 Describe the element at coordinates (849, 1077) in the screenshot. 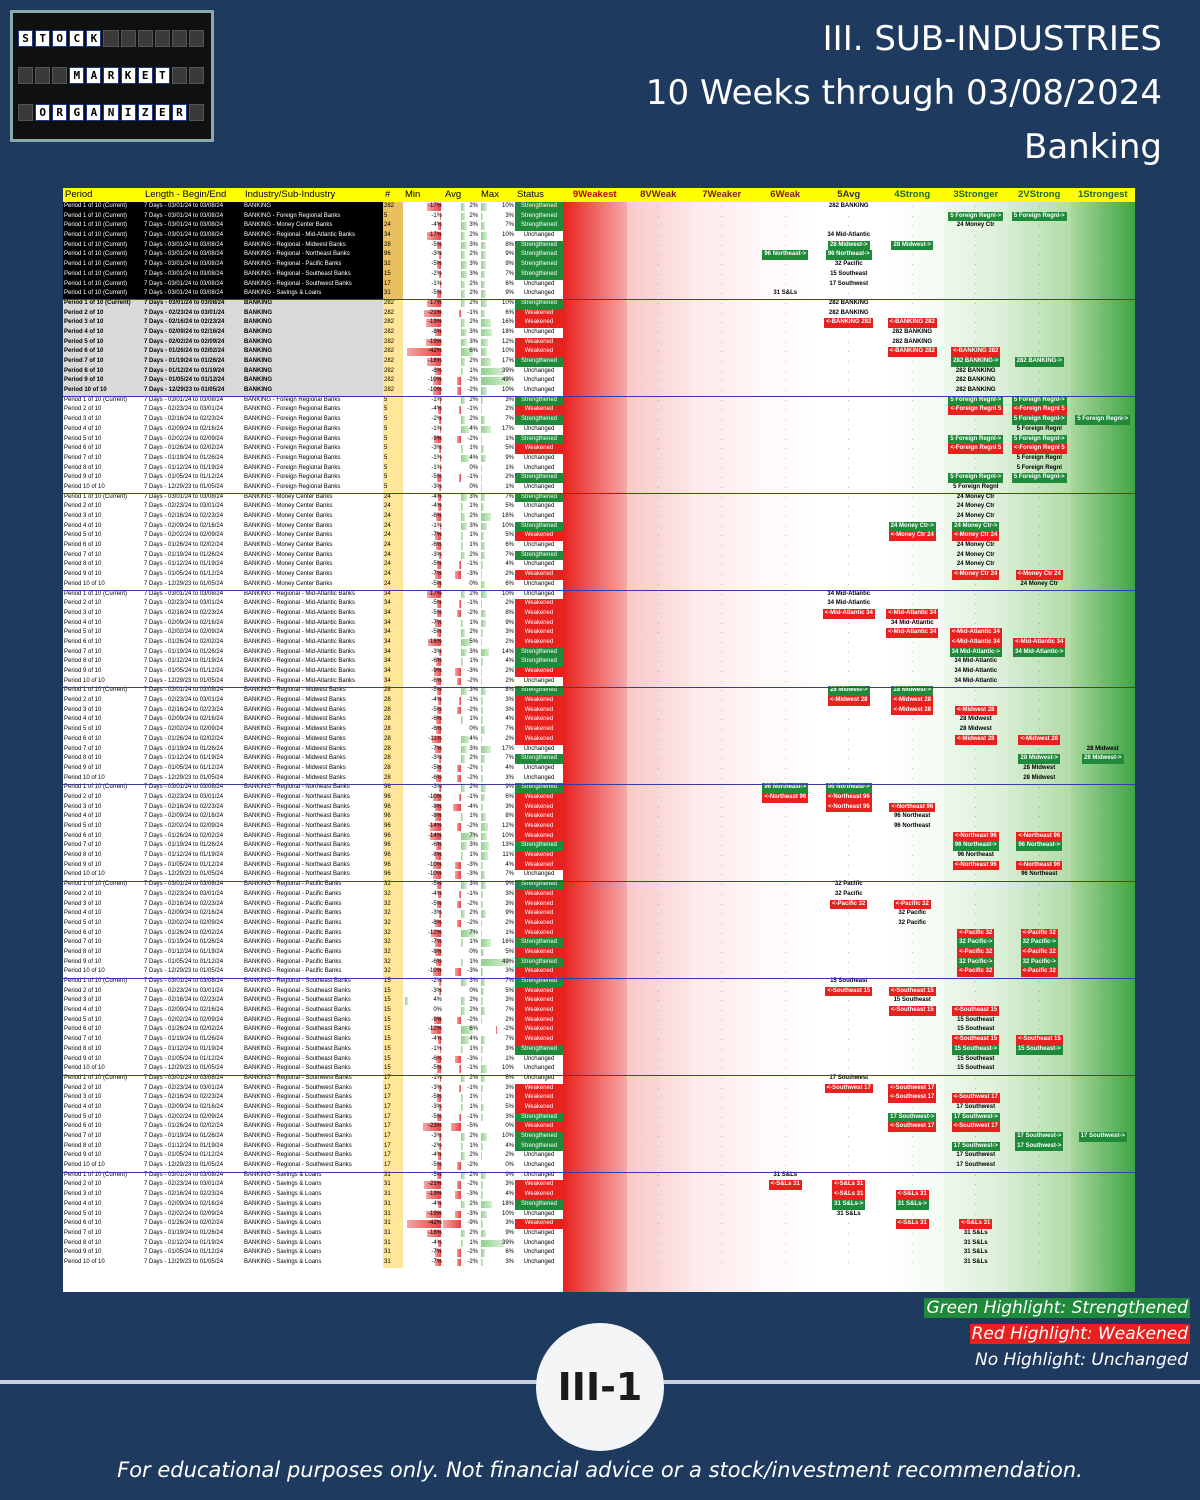

I see `rank-label: 17 Southwest` at that location.